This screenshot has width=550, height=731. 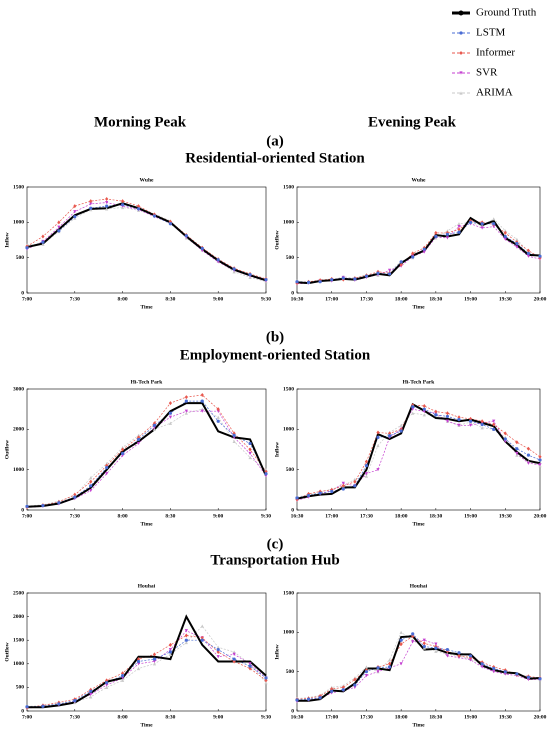 I want to click on panel-title: Residential-oriented Station, so click(x=275, y=158).